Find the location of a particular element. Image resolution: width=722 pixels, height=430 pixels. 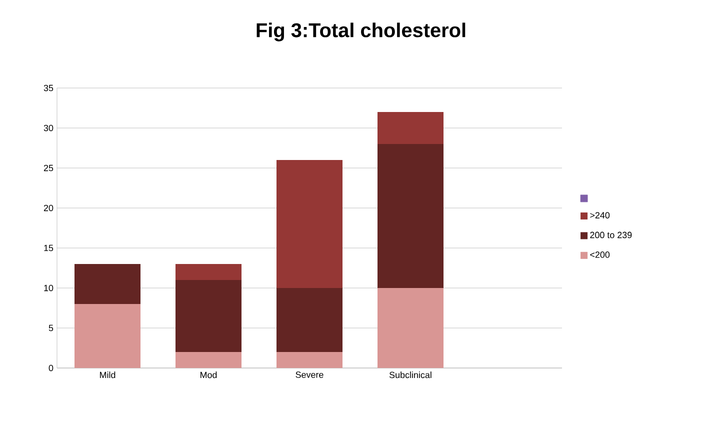

y-tick-label: 25 is located at coordinates (49, 168).